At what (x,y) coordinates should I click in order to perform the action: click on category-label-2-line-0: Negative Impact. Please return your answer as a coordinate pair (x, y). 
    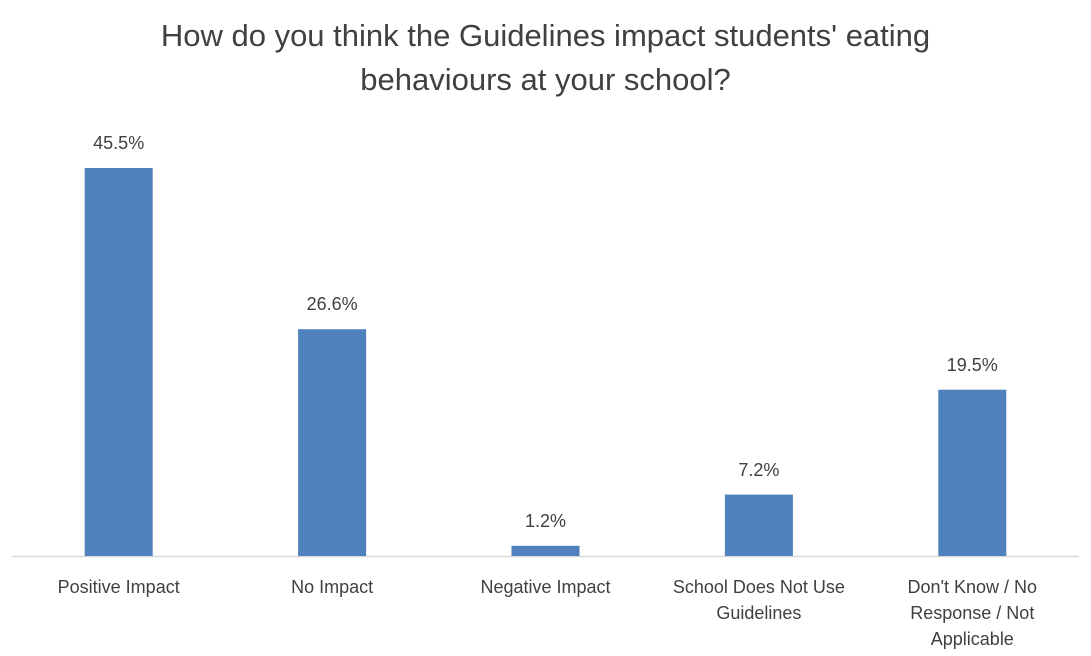
    Looking at the image, I should click on (545, 587).